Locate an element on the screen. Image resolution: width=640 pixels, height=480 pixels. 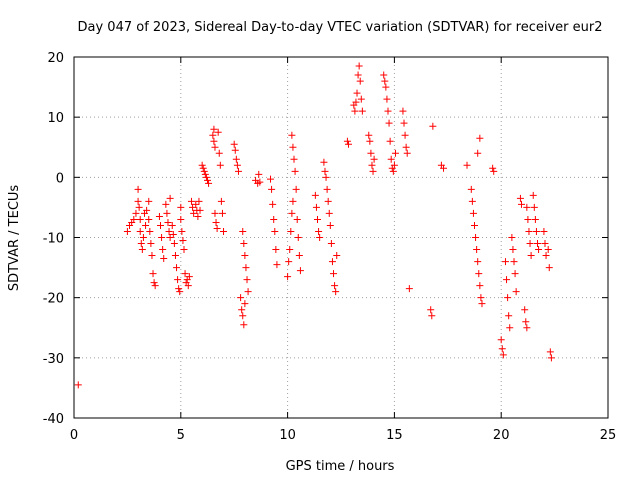
y-tick-label: 0 is located at coordinates (60, 178).